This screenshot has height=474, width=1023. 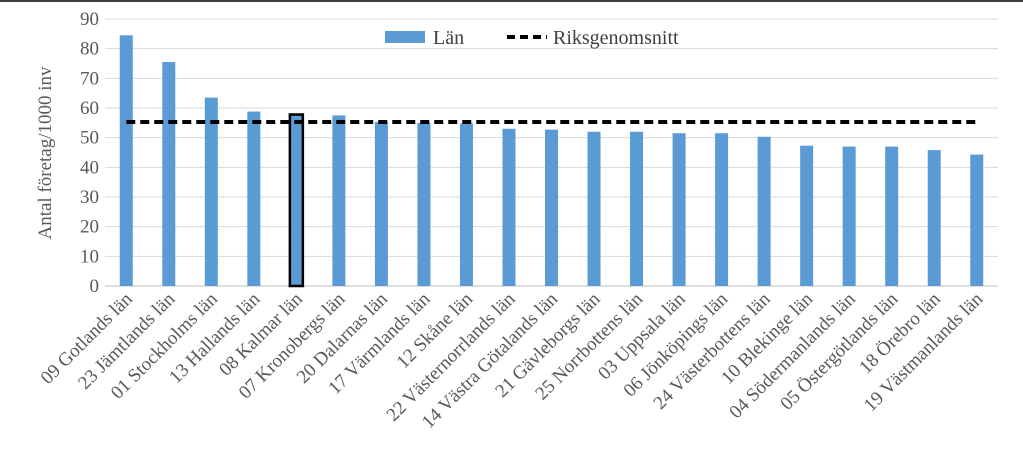 I want to click on legend-label-lan: Län, so click(x=448, y=38).